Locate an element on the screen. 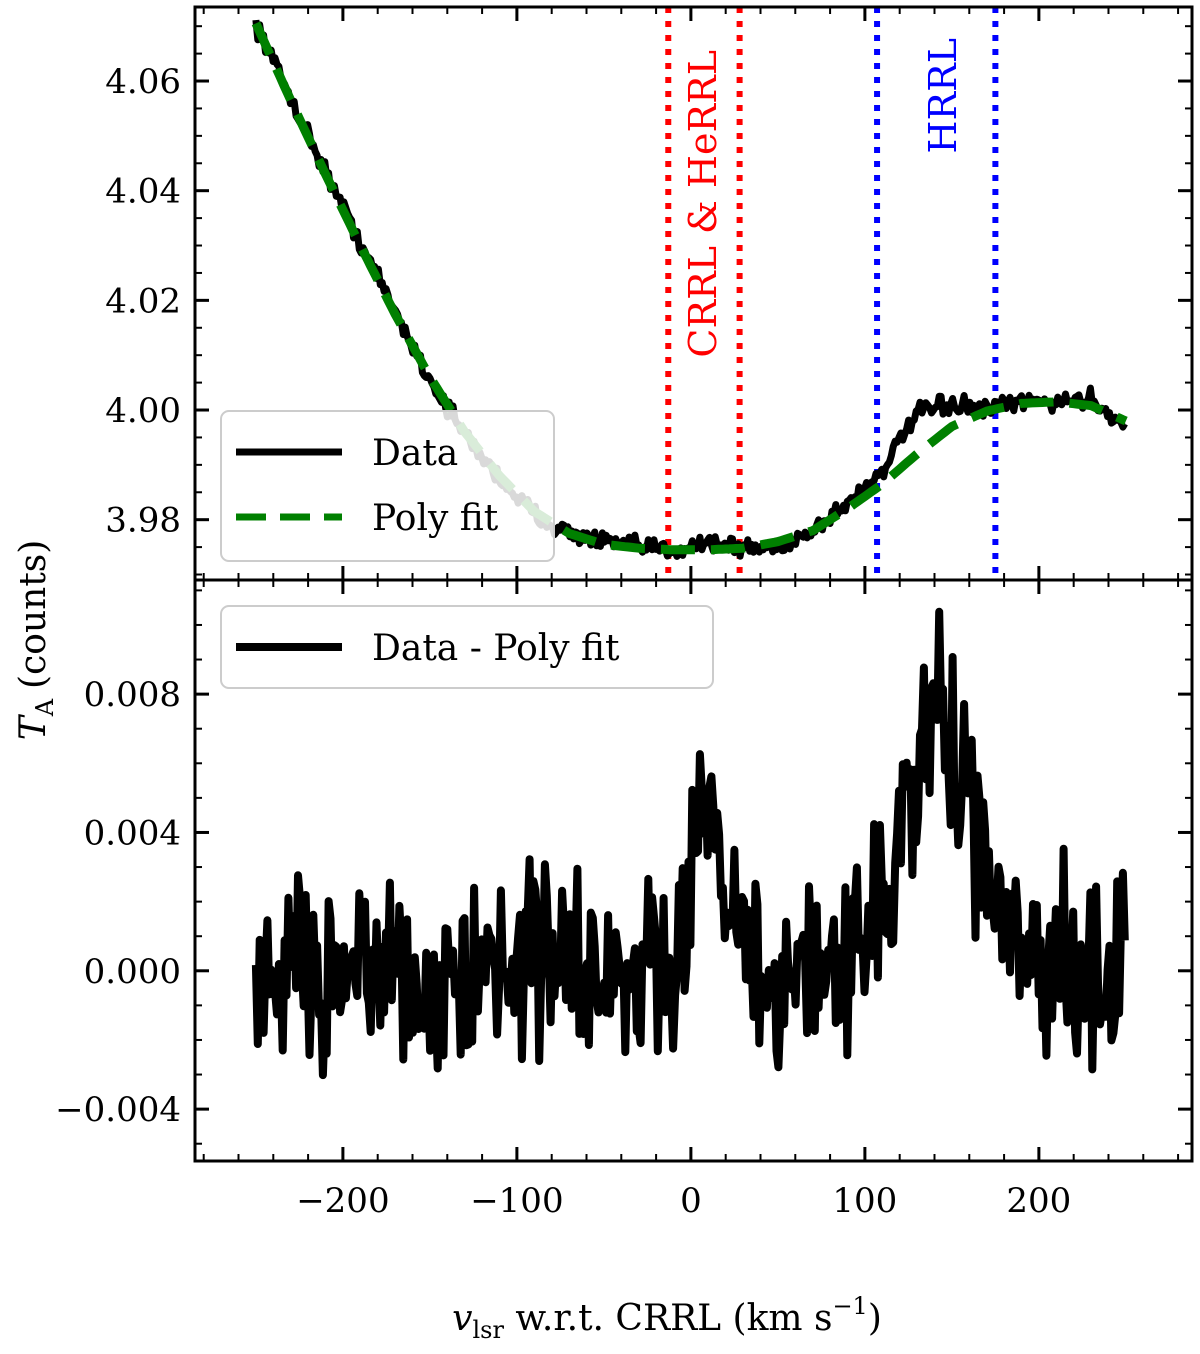 The image size is (1200, 1354). x-axis-text: w.r.t. CRRL (km s is located at coordinates (668, 1318).